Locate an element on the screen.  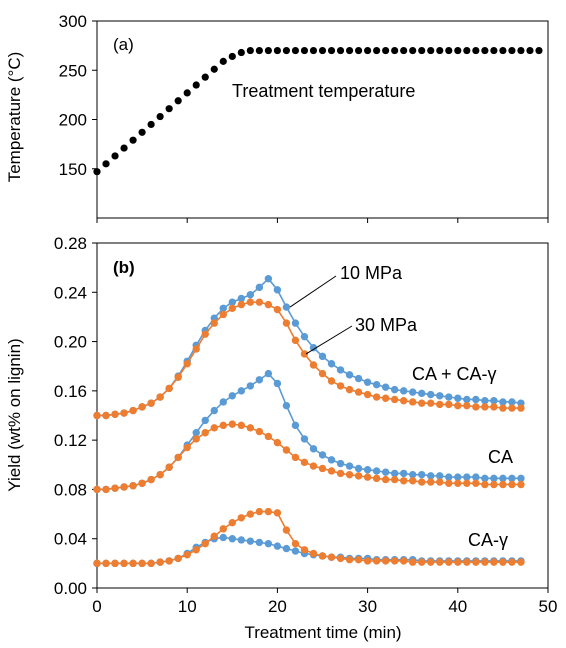
panel-b-y-tick-label: 0.08 is located at coordinates (70, 489).